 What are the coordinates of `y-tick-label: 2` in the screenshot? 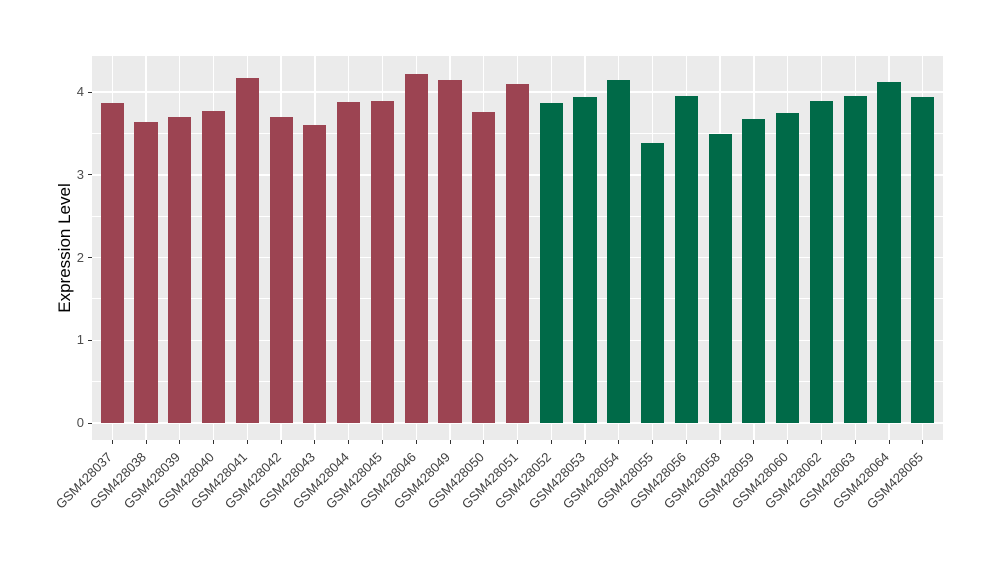 It's located at (80, 257).